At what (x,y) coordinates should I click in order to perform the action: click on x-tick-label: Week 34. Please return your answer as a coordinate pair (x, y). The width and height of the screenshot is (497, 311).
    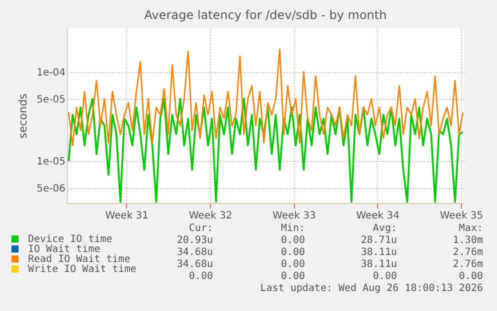
    Looking at the image, I should click on (378, 216).